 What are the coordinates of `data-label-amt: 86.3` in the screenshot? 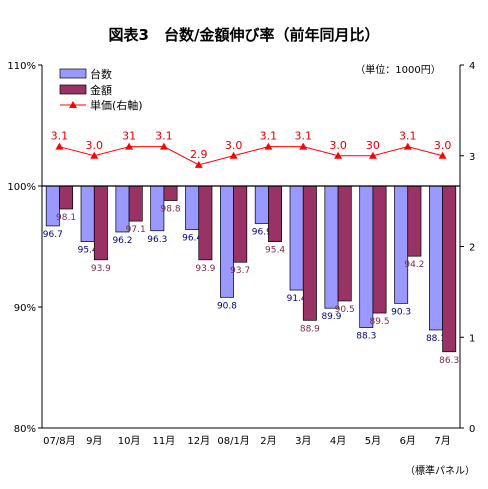 It's located at (449, 361).